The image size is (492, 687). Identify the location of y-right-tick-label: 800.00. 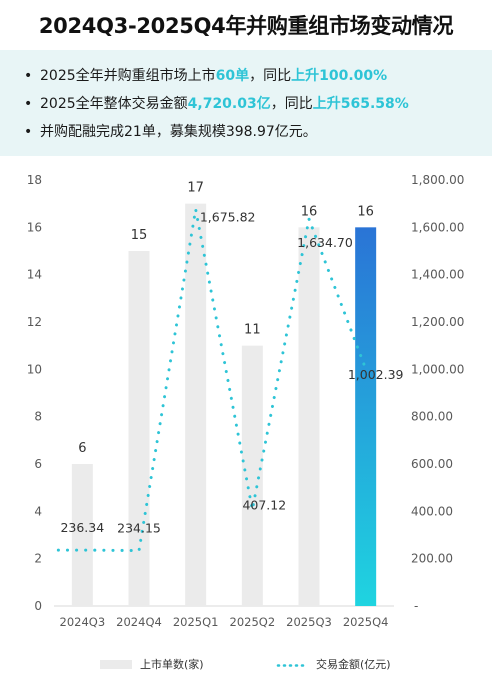
(432, 417).